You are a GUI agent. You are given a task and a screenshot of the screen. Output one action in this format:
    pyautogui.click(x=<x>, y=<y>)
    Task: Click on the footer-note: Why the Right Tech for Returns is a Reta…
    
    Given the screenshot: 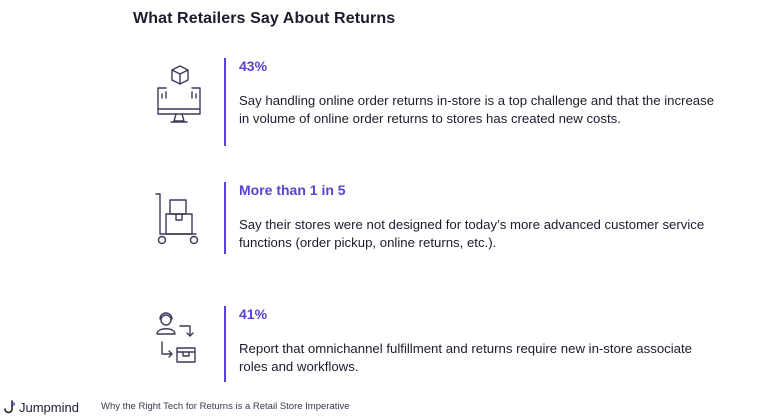 What is the action you would take?
    pyautogui.click(x=225, y=406)
    